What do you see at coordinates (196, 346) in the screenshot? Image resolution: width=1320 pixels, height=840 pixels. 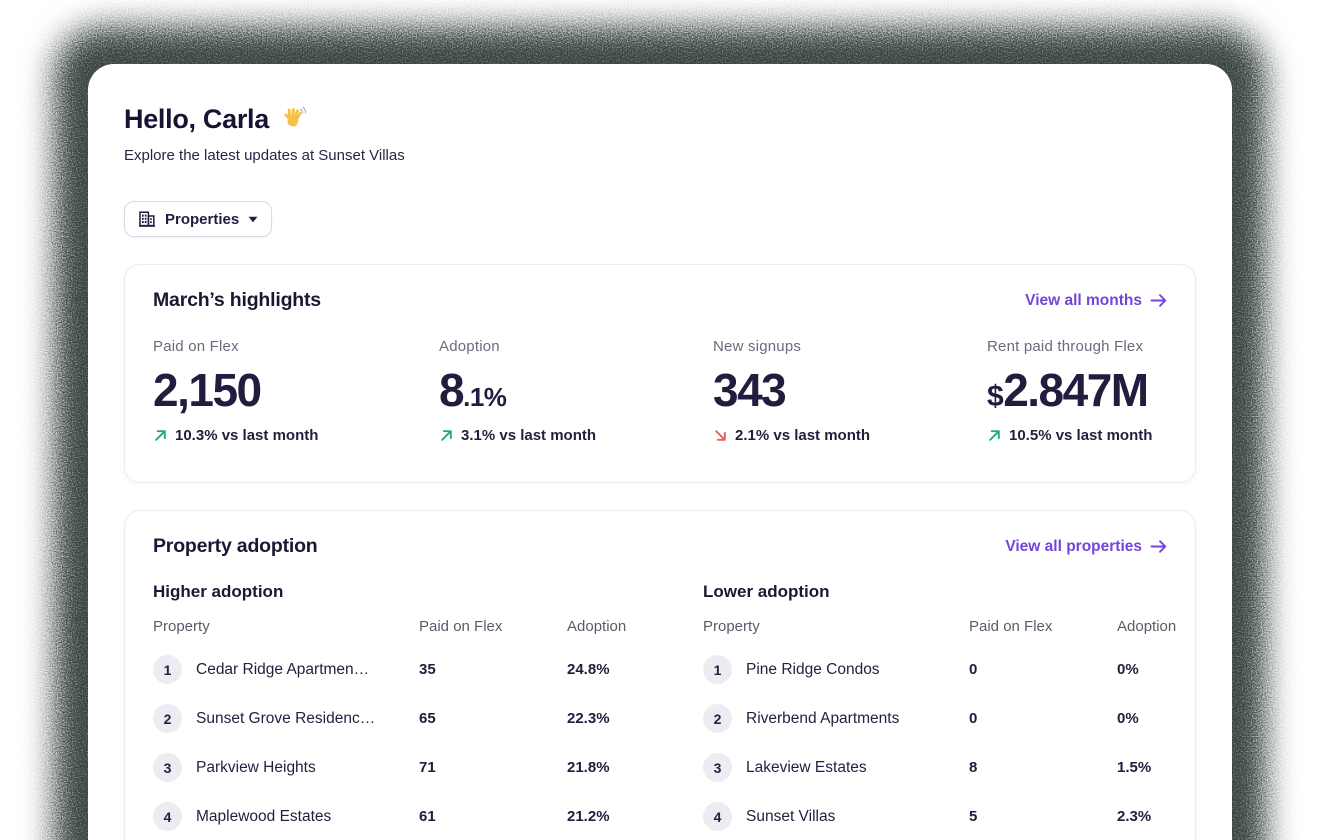 I see `metric-label: Paid on Flex` at bounding box center [196, 346].